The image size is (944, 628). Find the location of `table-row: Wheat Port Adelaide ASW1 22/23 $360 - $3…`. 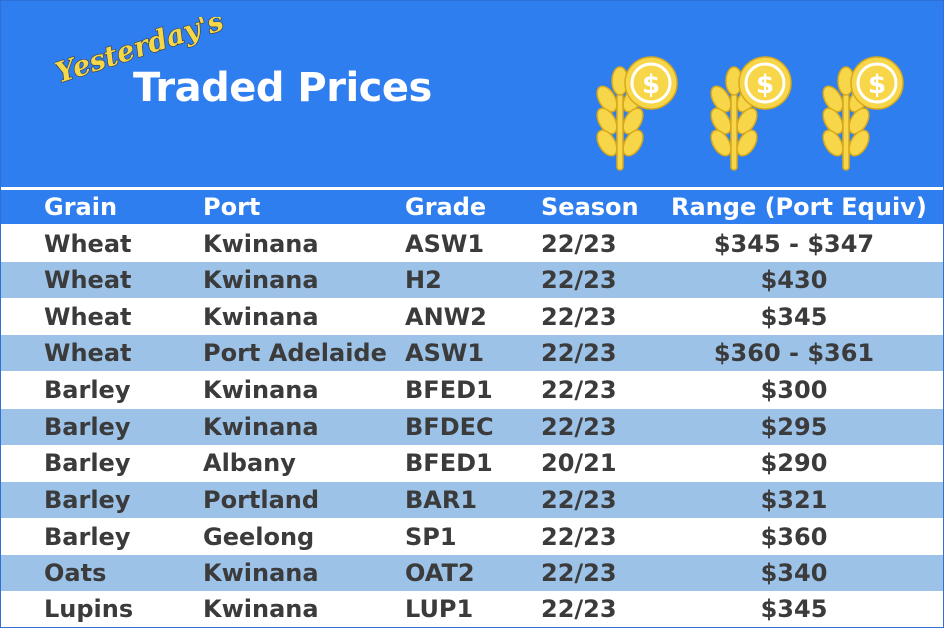

table-row: Wheat Port Adelaide ASW1 22/23 $360 - $3… is located at coordinates (472, 353).